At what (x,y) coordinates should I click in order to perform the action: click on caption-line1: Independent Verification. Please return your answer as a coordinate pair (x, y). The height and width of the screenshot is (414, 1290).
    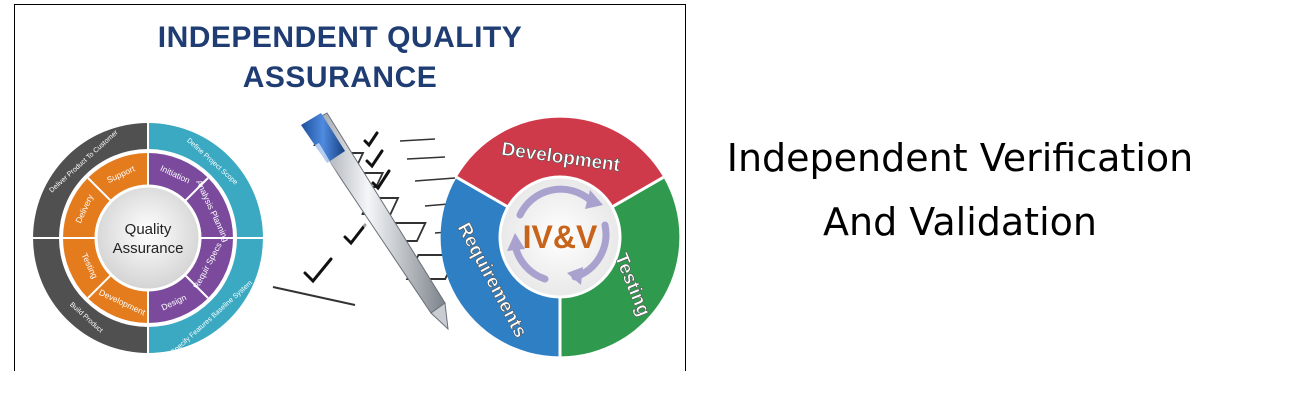
    Looking at the image, I should click on (960, 158).